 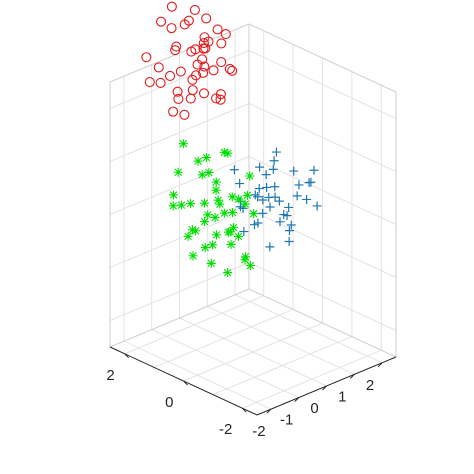 What do you see at coordinates (258, 431) in the screenshot?
I see `x-tick-label: -2` at bounding box center [258, 431].